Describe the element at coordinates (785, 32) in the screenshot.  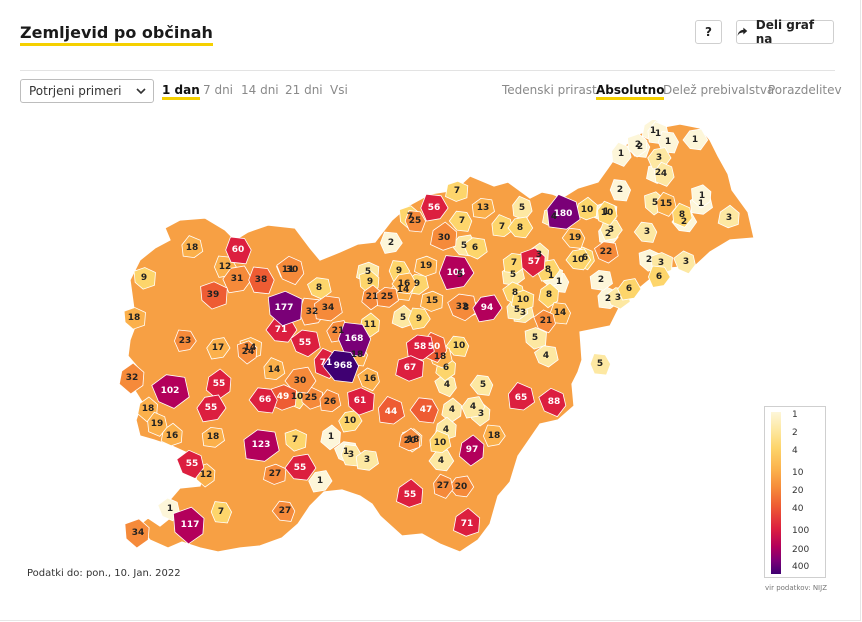
I see `share-button: Deli graf na` at that location.